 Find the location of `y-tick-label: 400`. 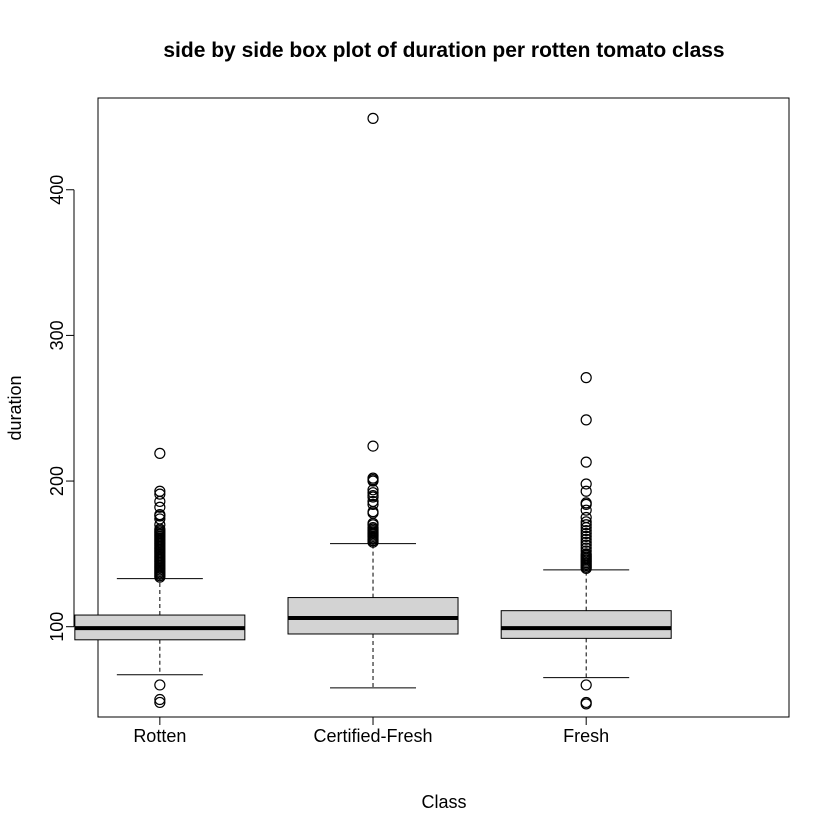

y-tick-label: 400 is located at coordinates (57, 190).